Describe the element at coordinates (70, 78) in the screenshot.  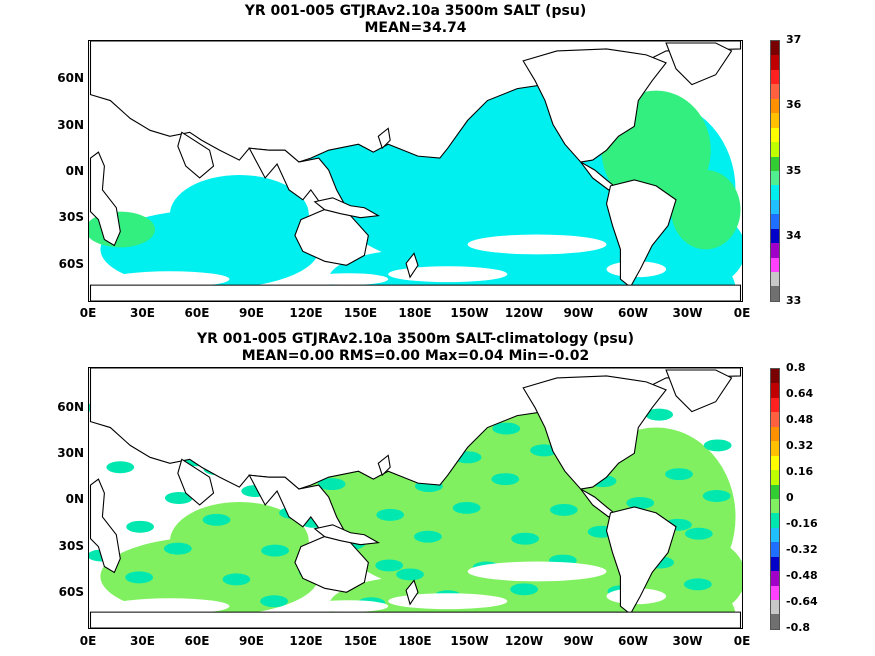
I see `lat-label: 60N` at that location.